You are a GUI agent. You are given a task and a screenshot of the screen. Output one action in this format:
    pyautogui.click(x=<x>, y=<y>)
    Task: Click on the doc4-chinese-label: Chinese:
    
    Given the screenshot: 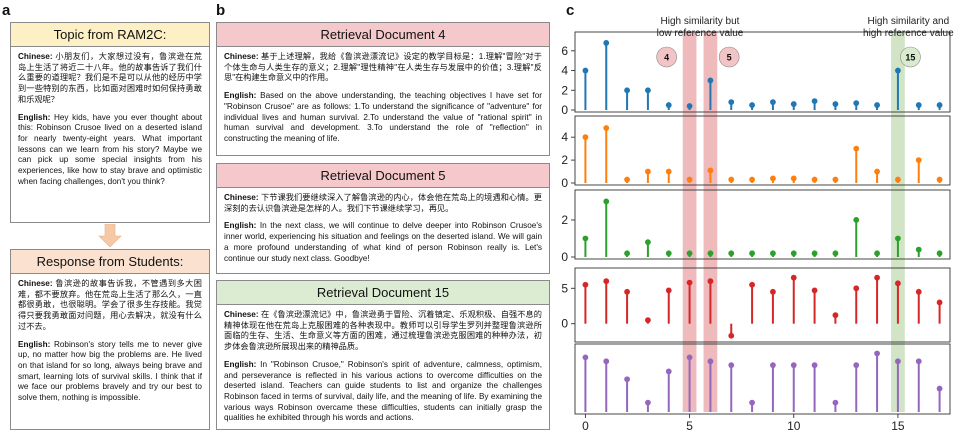 What is the action you would take?
    pyautogui.click(x=241, y=56)
    